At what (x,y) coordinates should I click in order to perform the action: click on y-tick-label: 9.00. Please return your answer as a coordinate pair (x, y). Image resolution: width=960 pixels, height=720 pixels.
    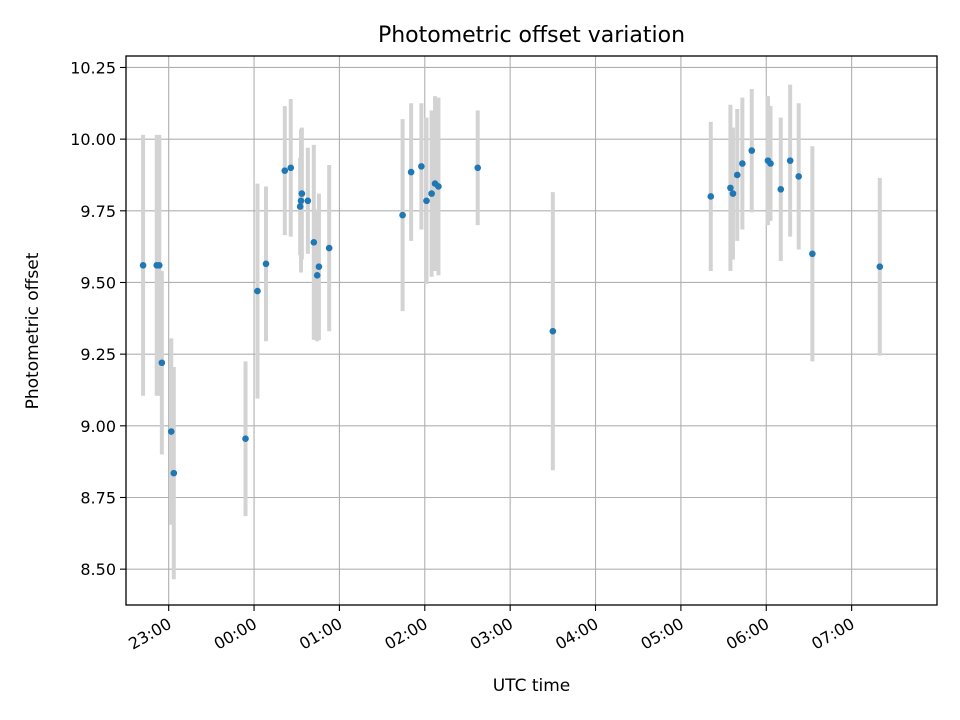
    Looking at the image, I should click on (98, 426).